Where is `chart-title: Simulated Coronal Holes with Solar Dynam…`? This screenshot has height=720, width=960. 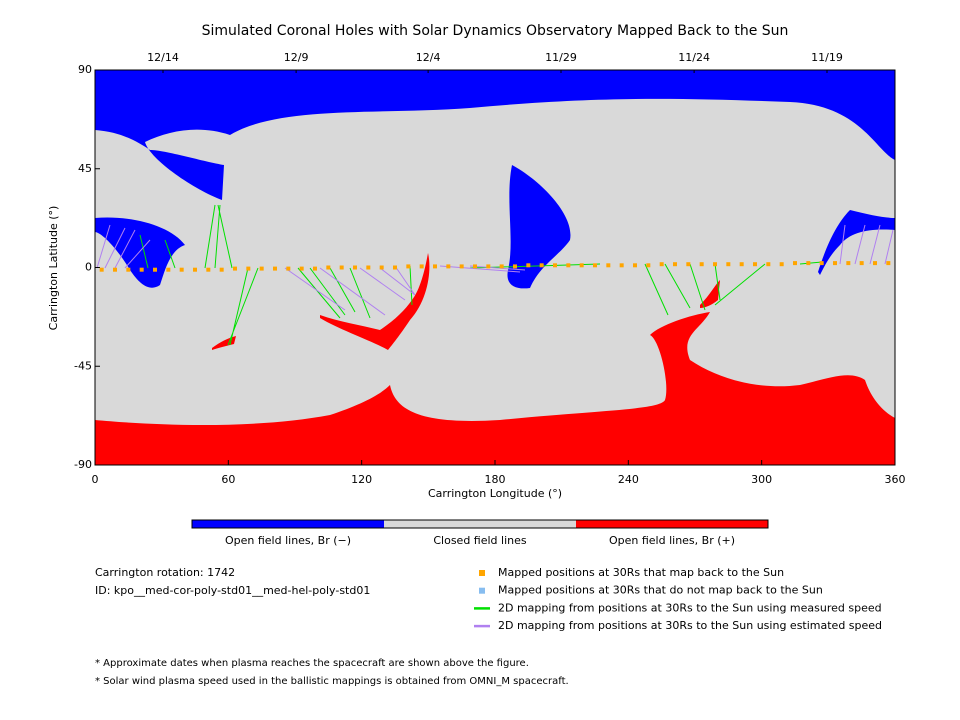 chart-title: Simulated Coronal Holes with Solar Dynam… is located at coordinates (495, 31).